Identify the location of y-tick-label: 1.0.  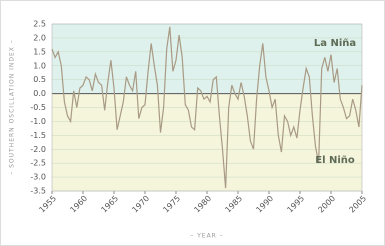
(39, 65).